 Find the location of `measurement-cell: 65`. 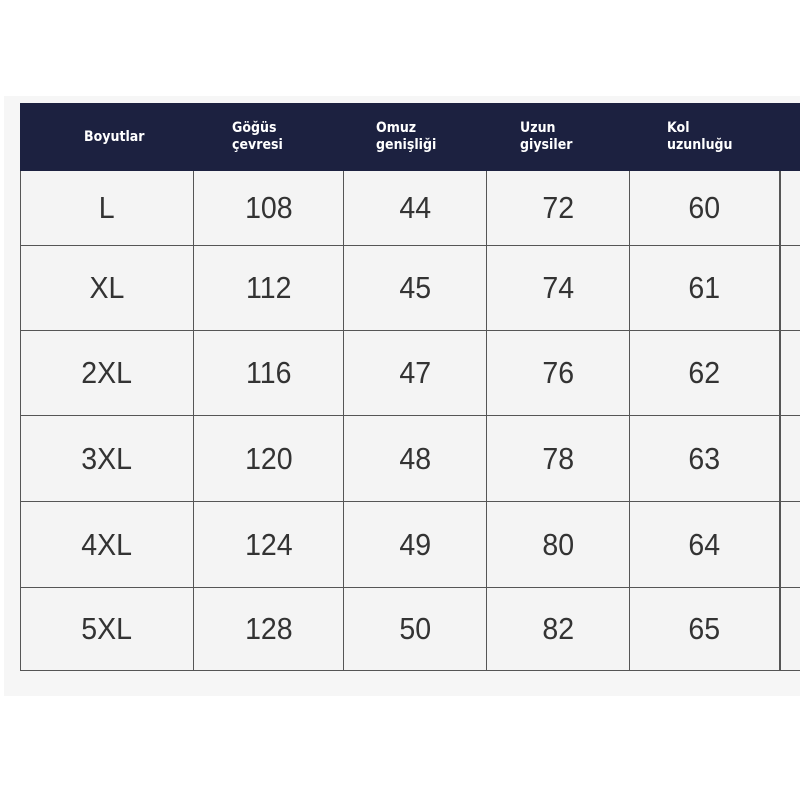

measurement-cell: 65 is located at coordinates (705, 629).